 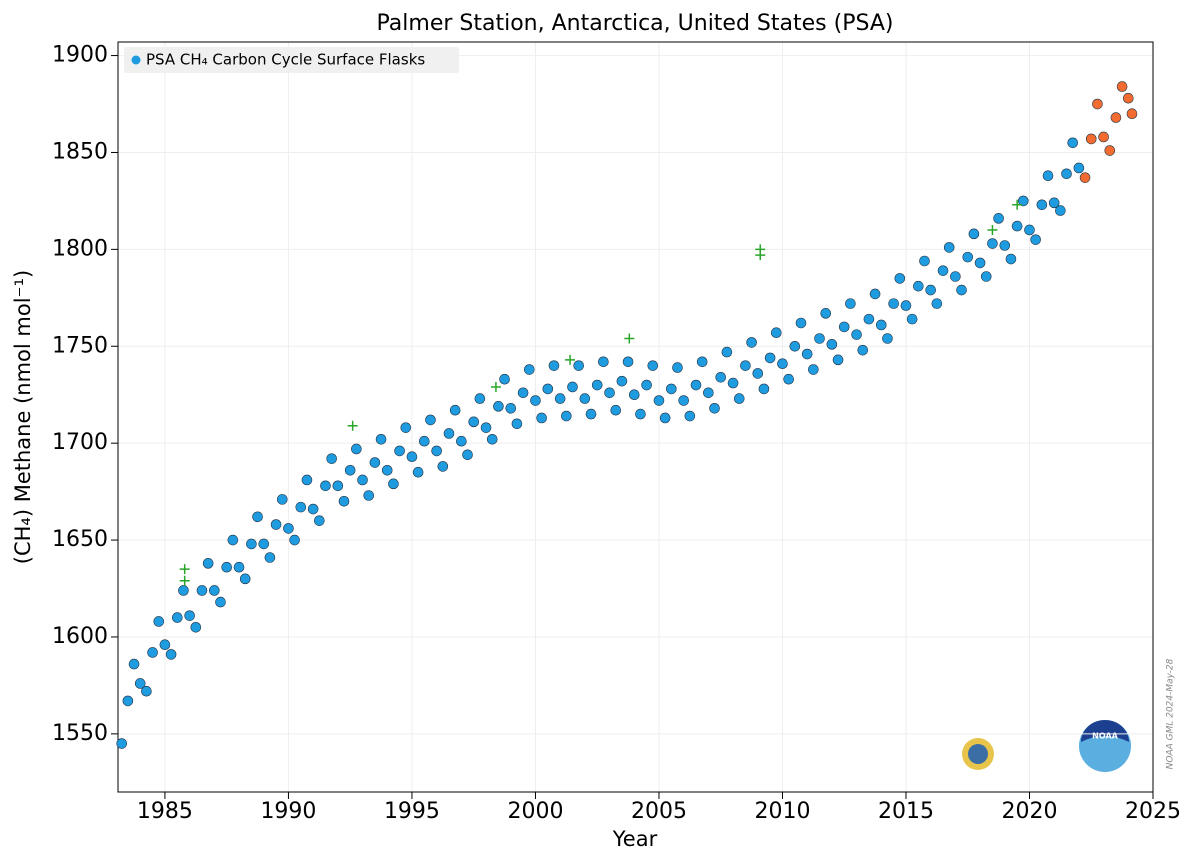 What do you see at coordinates (1105, 731) in the screenshot?
I see `logo-arc` at bounding box center [1105, 731].